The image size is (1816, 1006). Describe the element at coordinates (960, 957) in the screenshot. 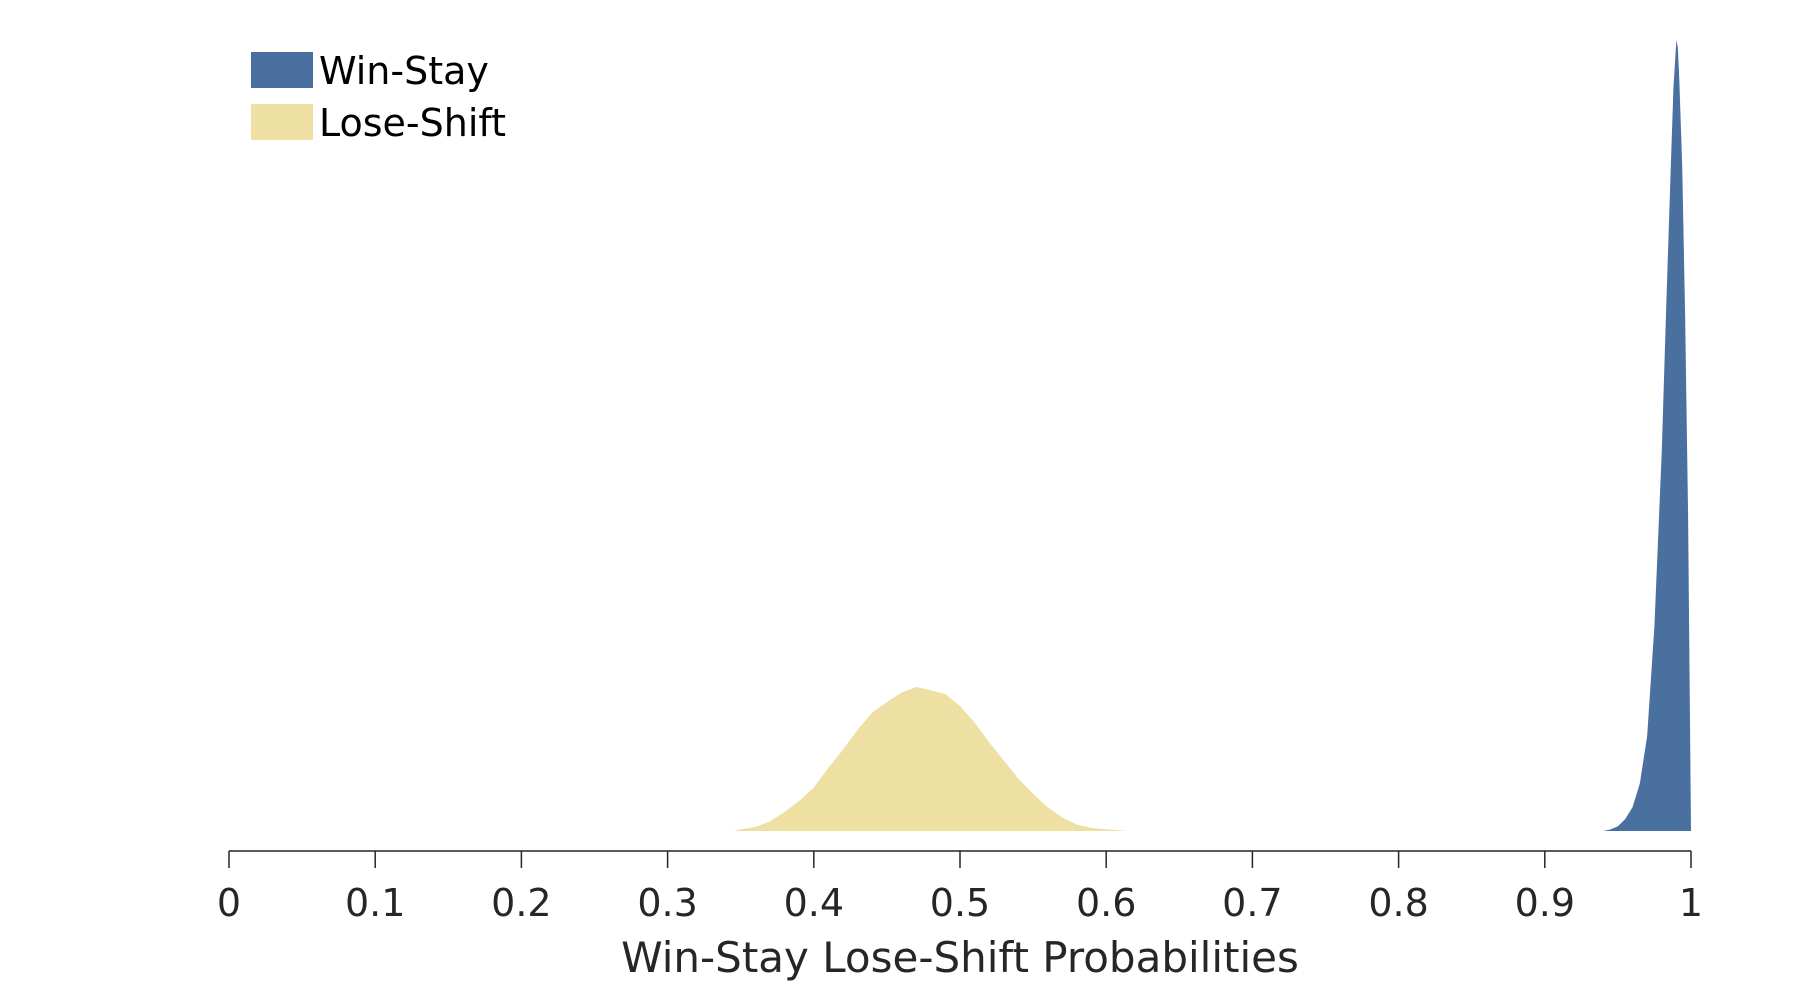

I see `x-axis-title: Win-Stay Lose-Shift Probabilities` at that location.